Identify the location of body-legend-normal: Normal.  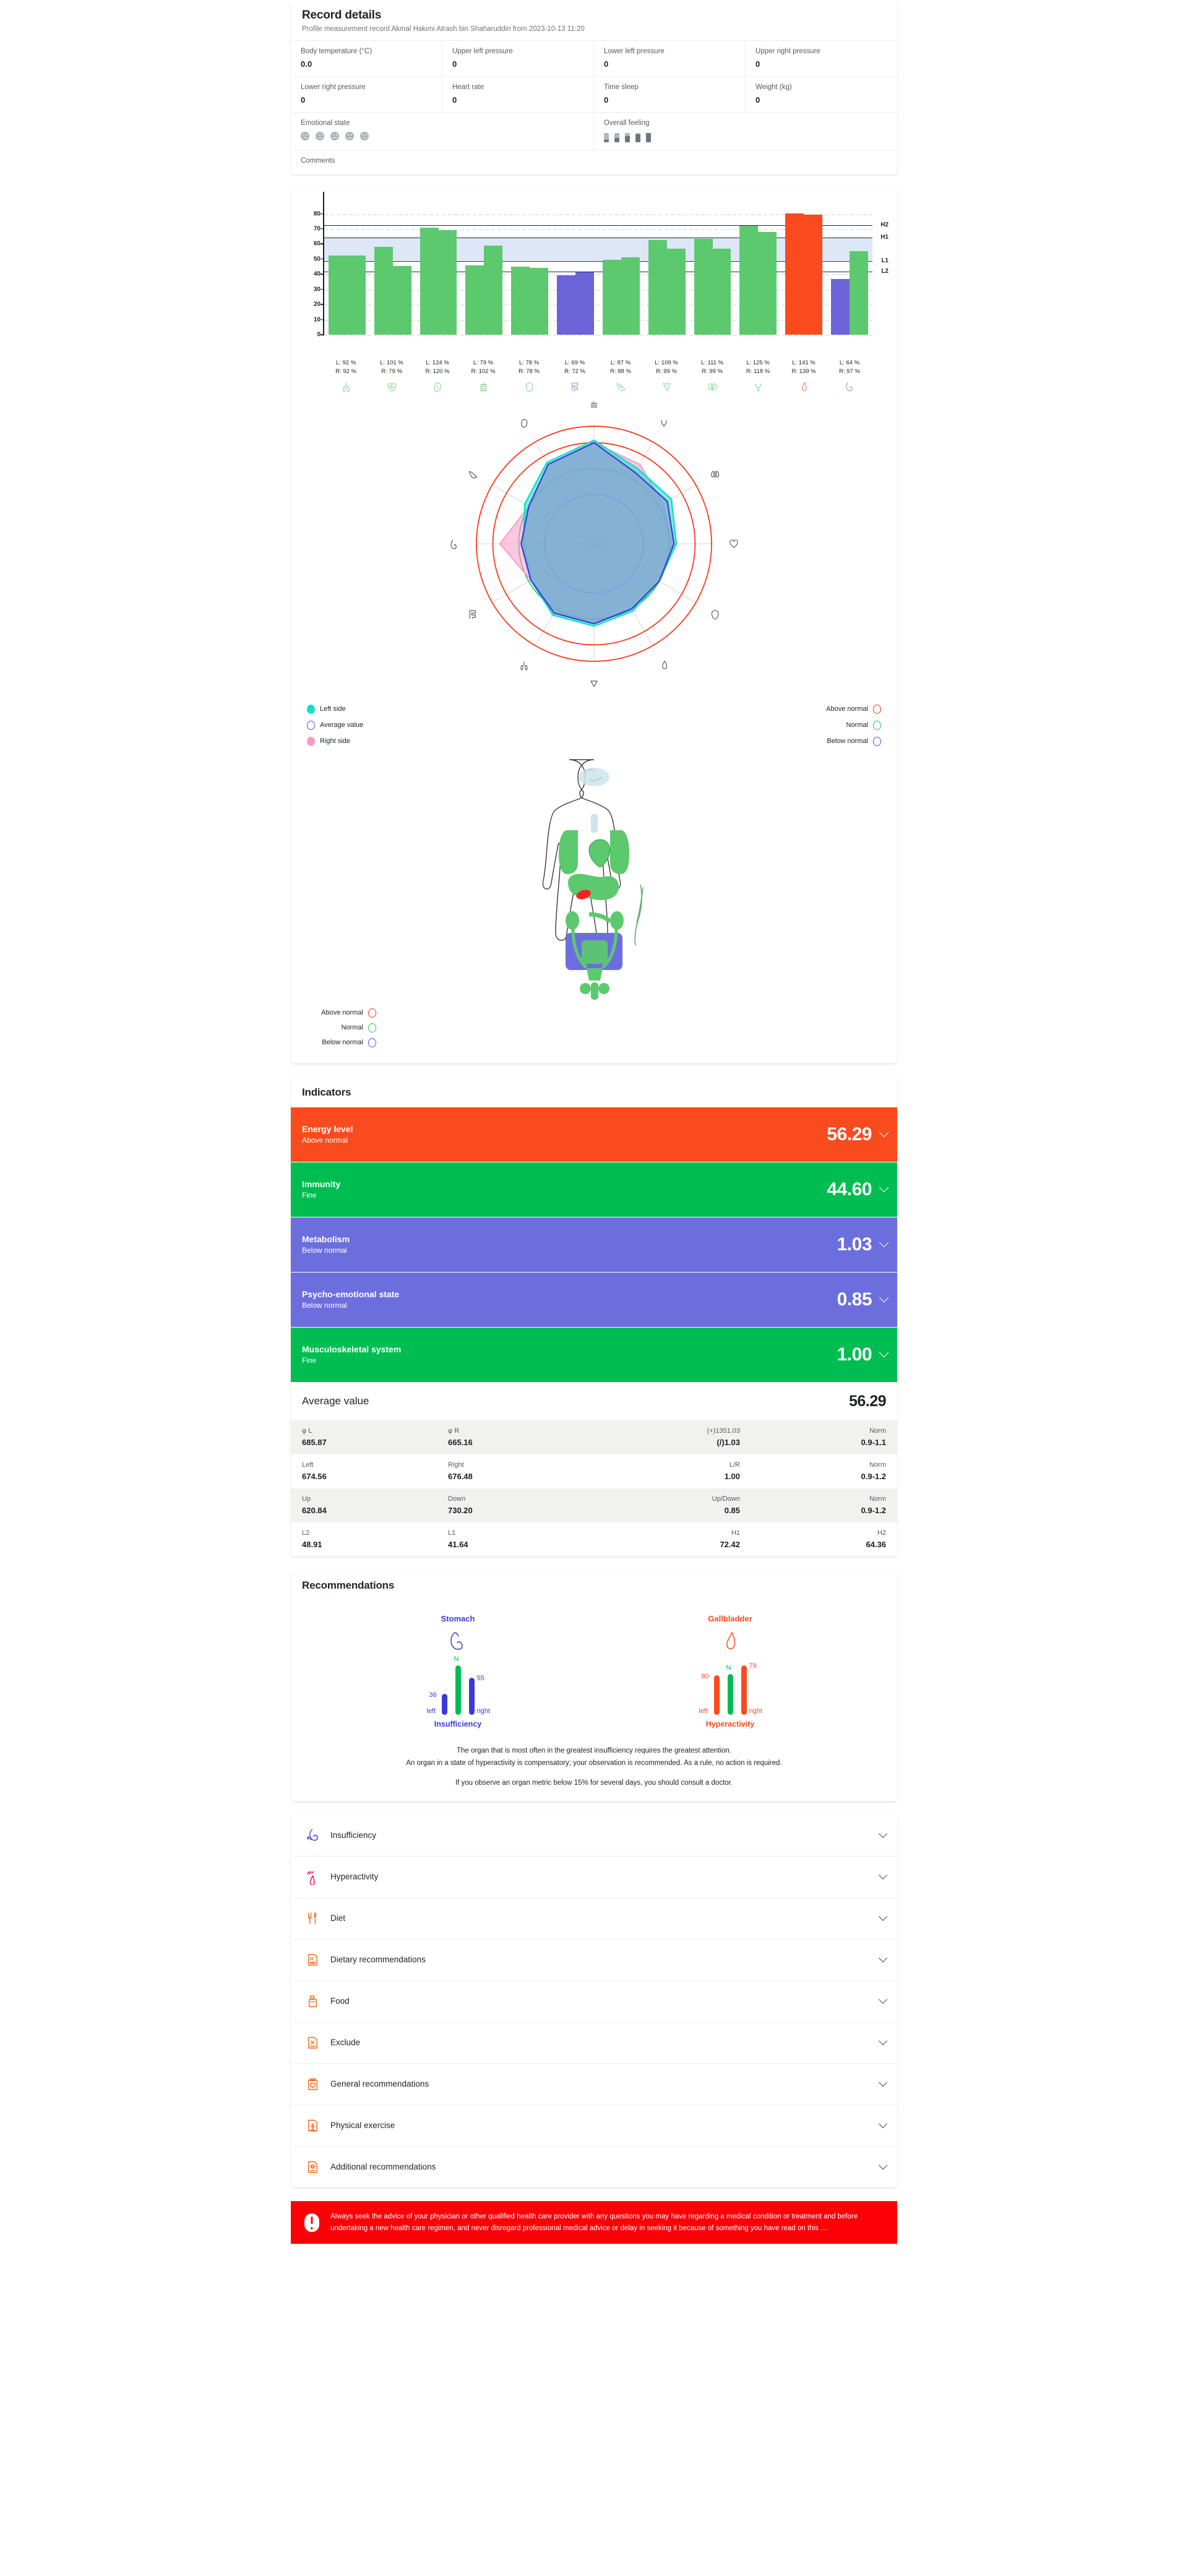
(343, 1028).